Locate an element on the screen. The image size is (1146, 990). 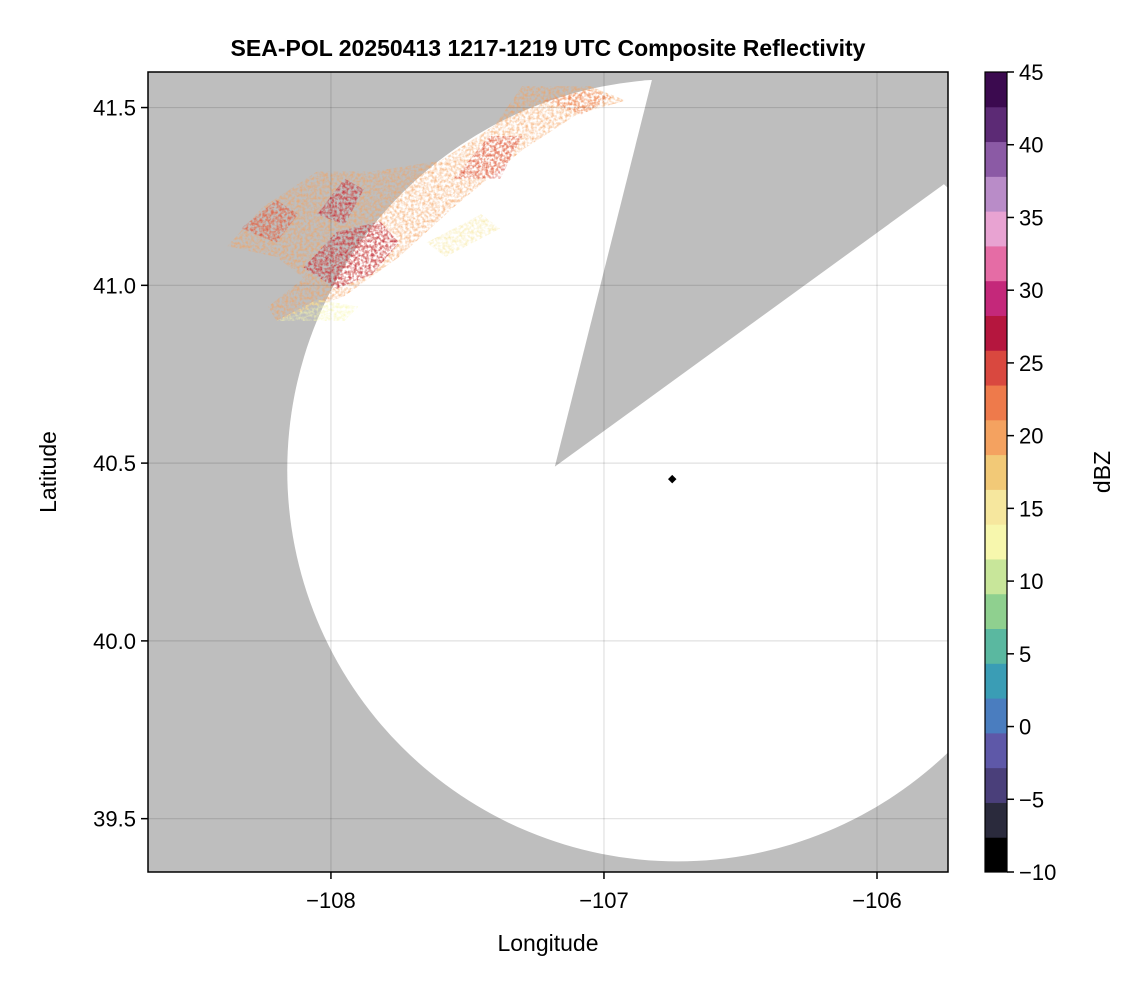
colorbar-tick-label: 5 is located at coordinates (1025, 654).